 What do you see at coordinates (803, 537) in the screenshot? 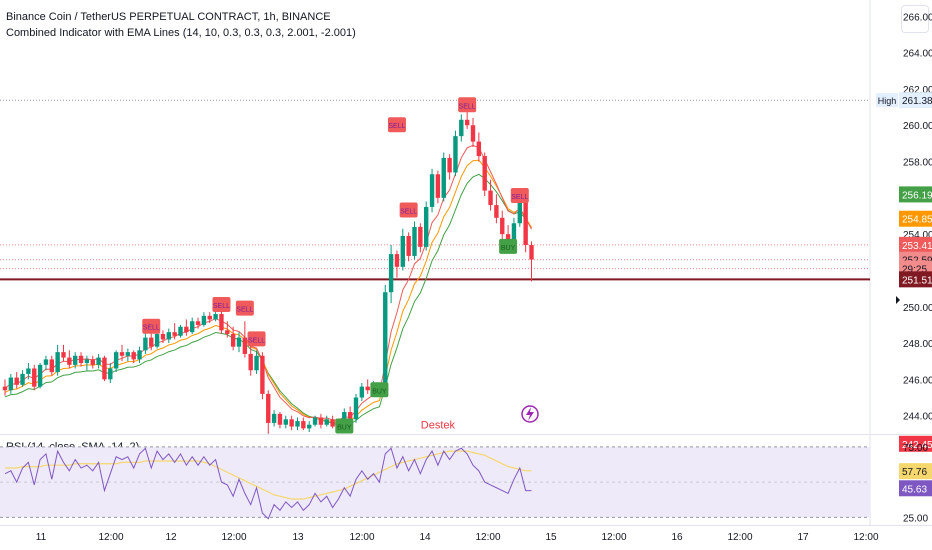
I see `time-tick-label: 17` at bounding box center [803, 537].